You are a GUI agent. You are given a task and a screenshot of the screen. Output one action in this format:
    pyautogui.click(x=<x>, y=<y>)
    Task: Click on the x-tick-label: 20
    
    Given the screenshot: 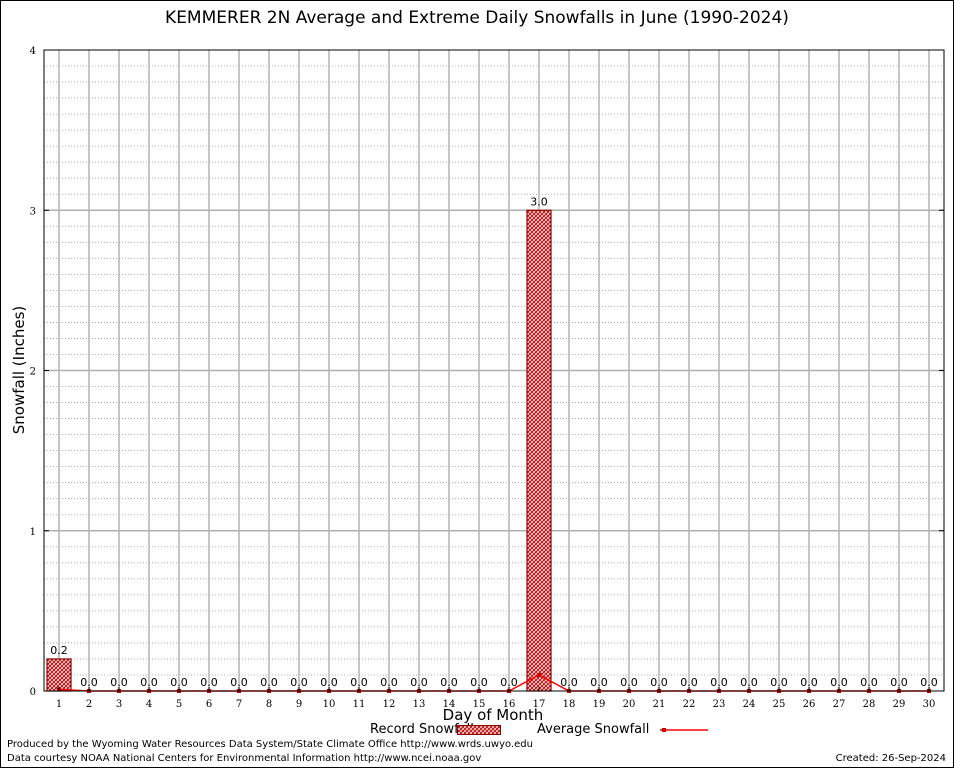 What is the action you would take?
    pyautogui.click(x=629, y=704)
    